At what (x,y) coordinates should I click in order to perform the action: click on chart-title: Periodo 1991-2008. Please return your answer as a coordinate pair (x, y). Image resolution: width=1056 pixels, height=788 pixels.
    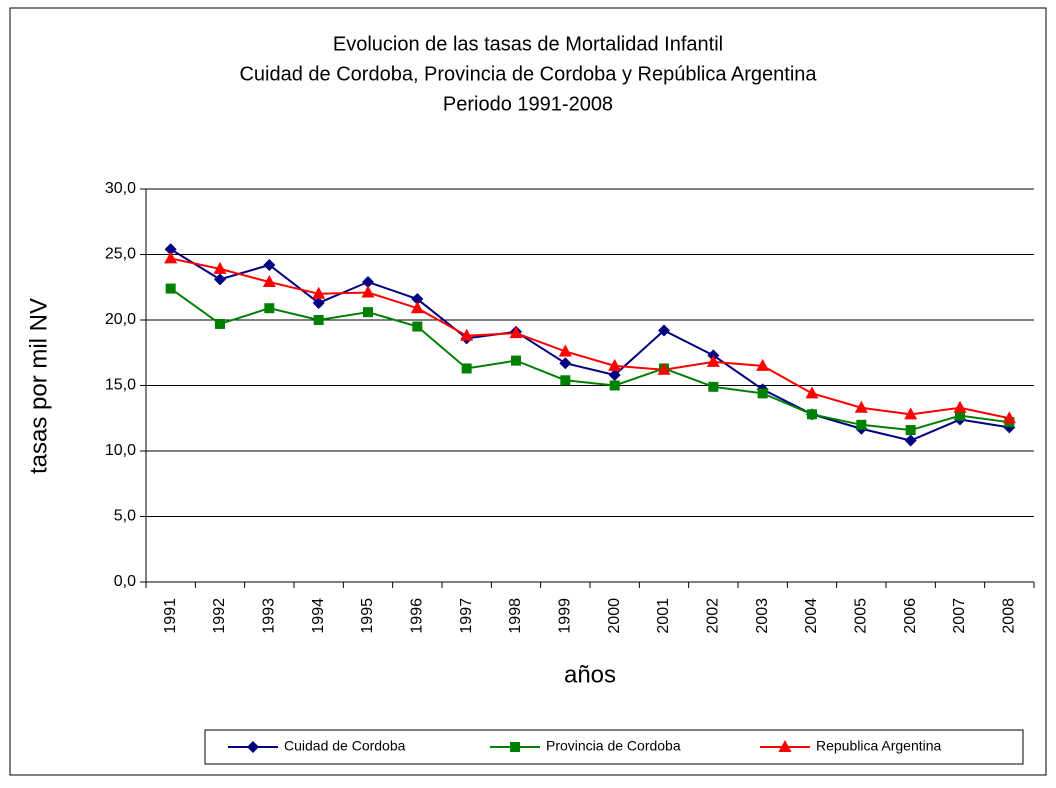
    Looking at the image, I should click on (528, 104).